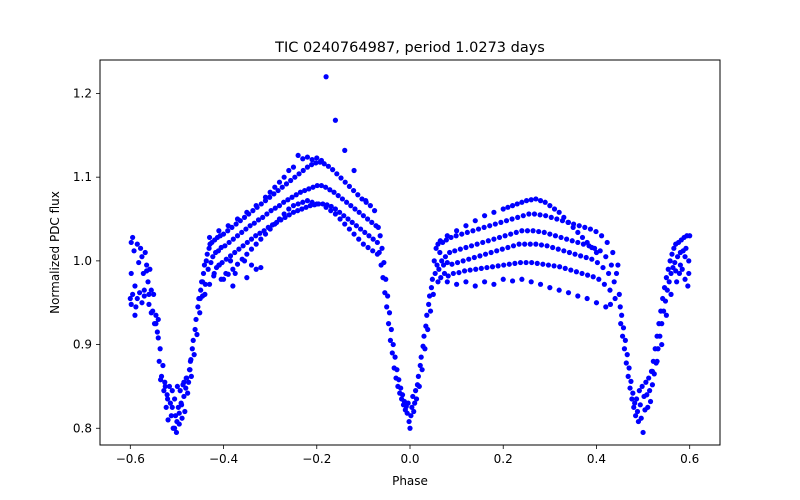 This screenshot has height=500, width=800. I want to click on y-axis: 0.8 0.9 1.0 1.1 1.2, so click(86, 260).